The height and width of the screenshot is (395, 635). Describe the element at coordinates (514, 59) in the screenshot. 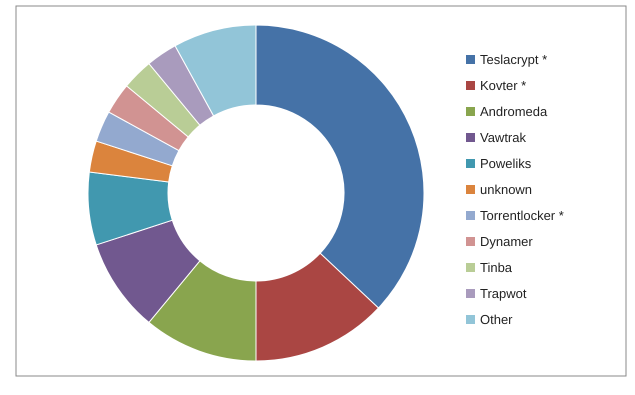

I see `legend-label: Teslacrypt *` at that location.